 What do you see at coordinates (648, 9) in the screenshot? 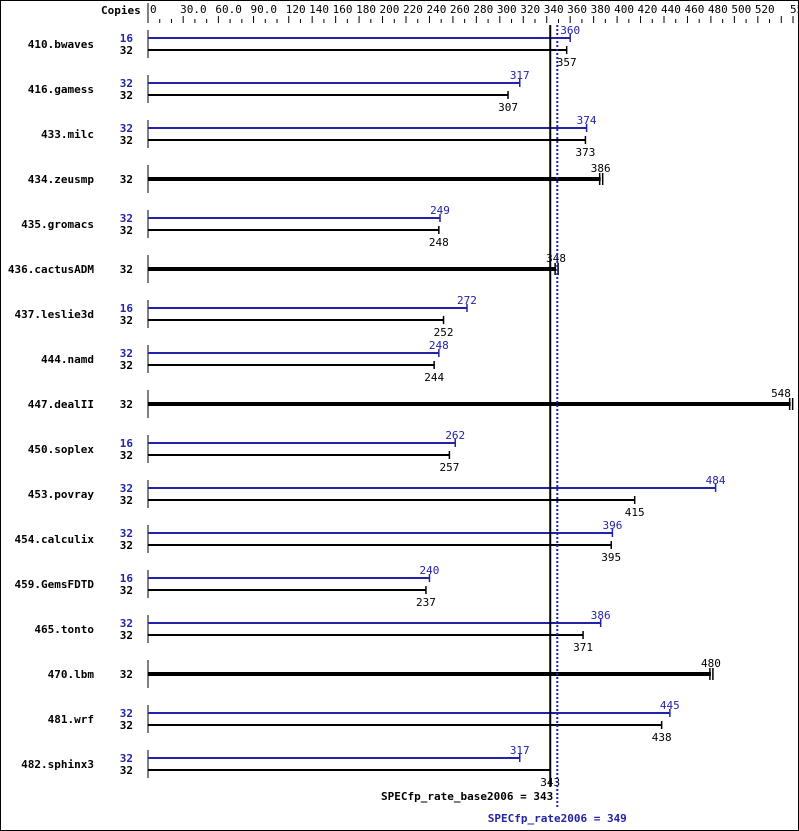
I see `tick-label: 420` at bounding box center [648, 9].